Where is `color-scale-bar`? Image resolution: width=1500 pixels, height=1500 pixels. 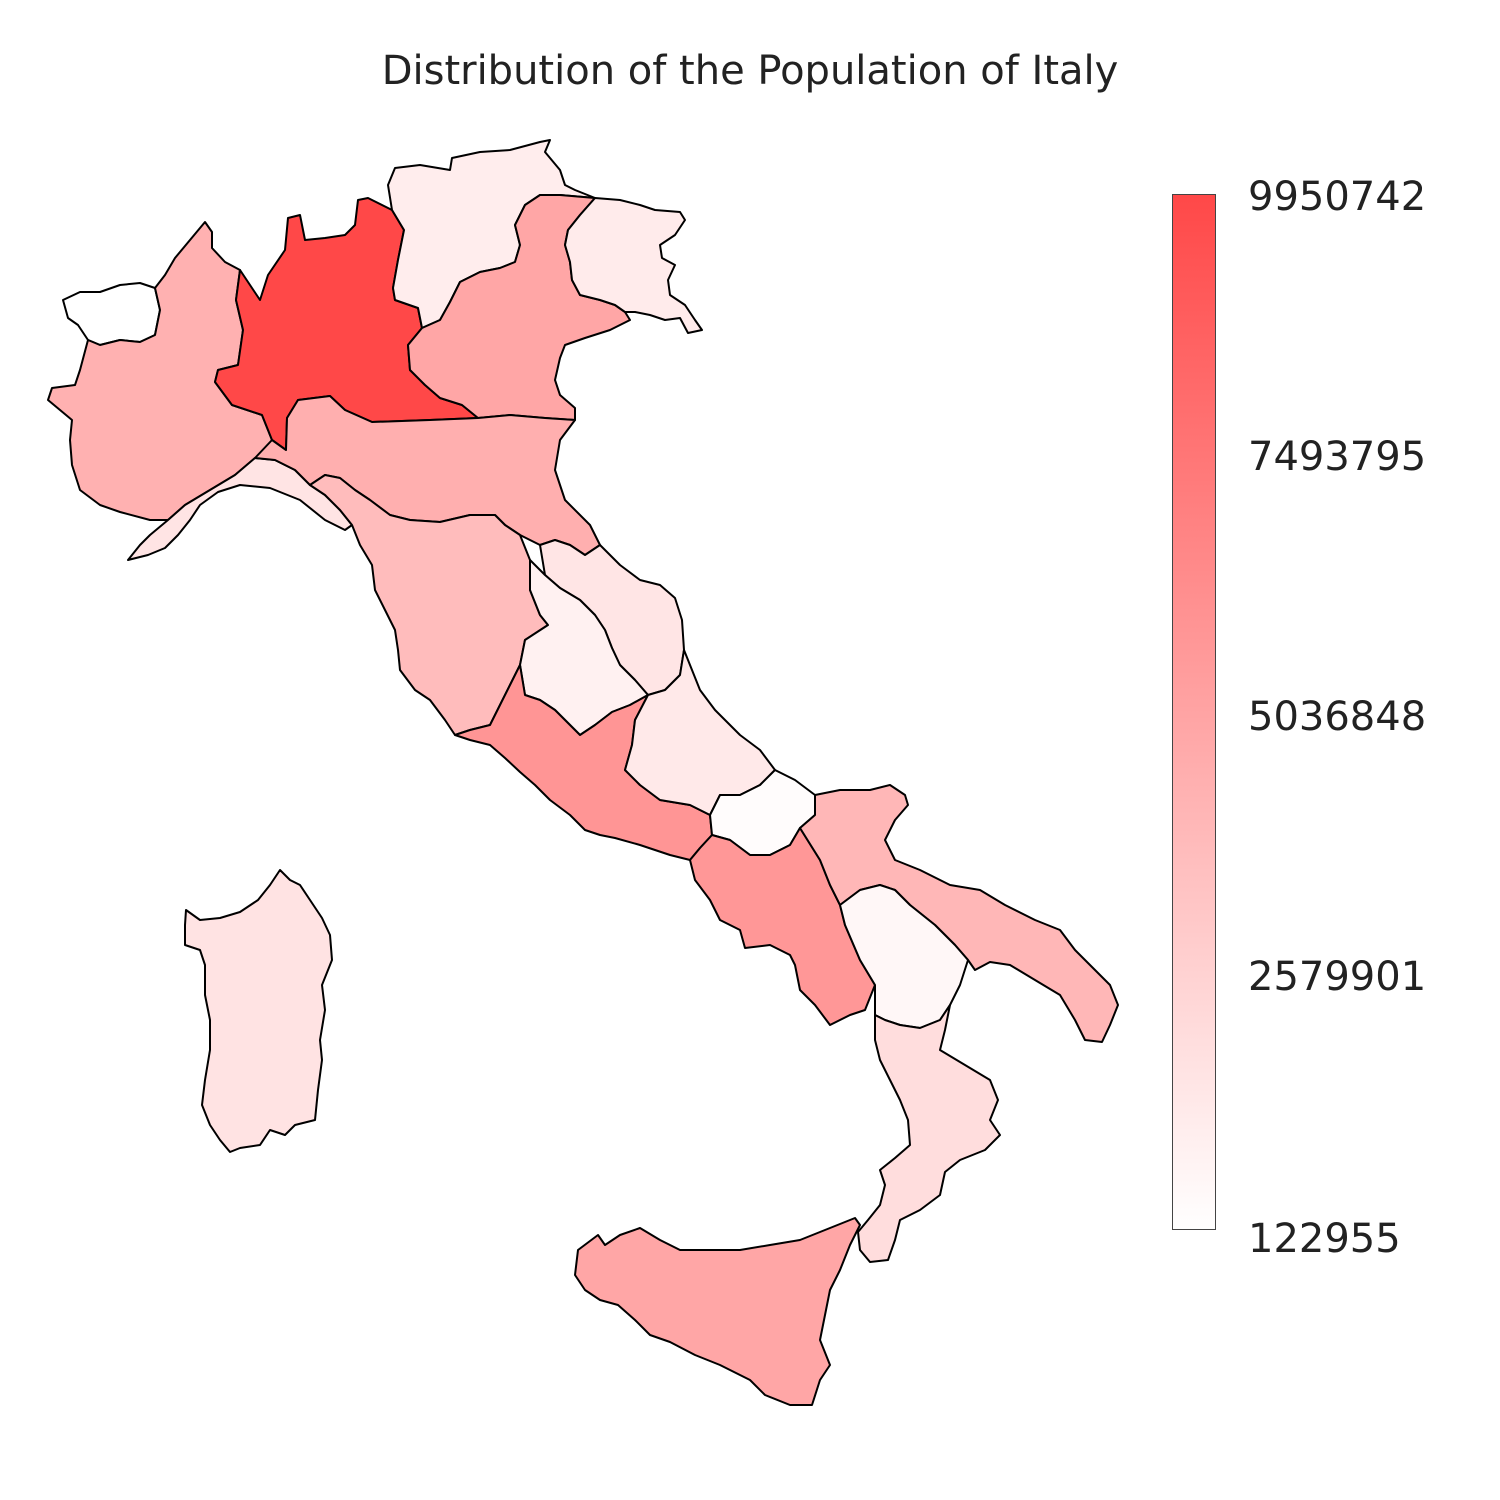
color-scale-bar is located at coordinates (1194, 712).